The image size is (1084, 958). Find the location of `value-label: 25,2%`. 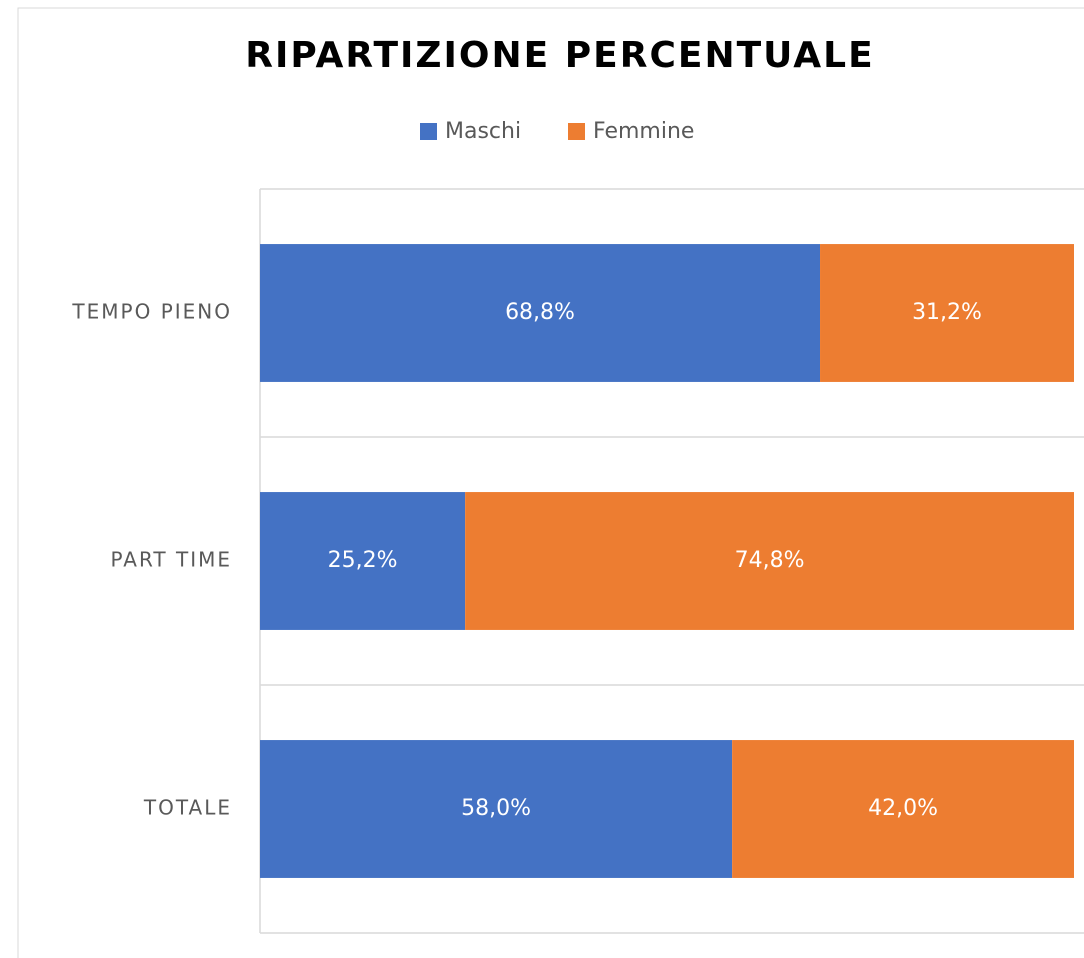

value-label: 25,2% is located at coordinates (363, 560).